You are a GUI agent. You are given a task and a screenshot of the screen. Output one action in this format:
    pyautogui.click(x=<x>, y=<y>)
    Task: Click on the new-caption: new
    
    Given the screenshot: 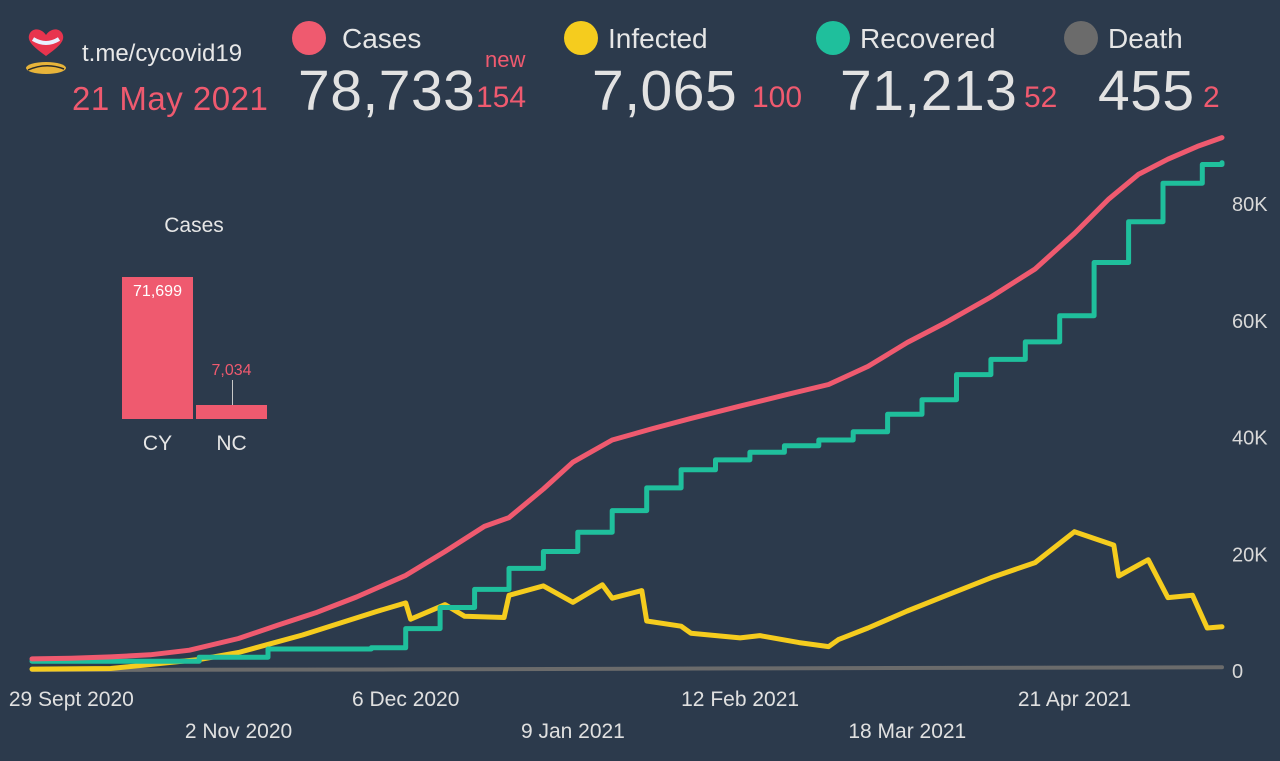 What is the action you would take?
    pyautogui.click(x=505, y=59)
    